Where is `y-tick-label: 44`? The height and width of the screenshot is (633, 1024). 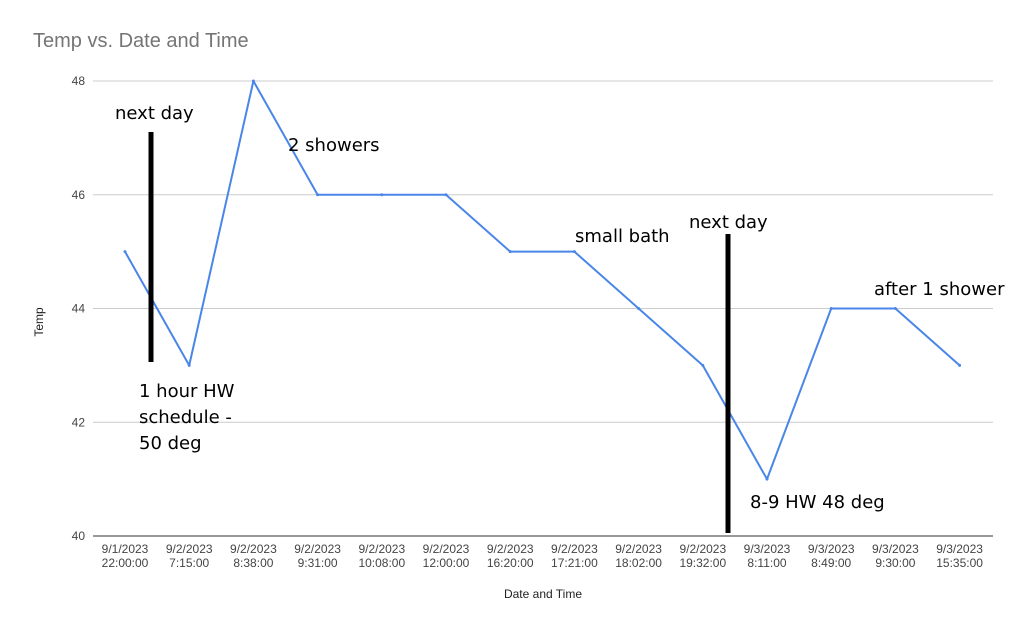 y-tick-label: 44 is located at coordinates (79, 309).